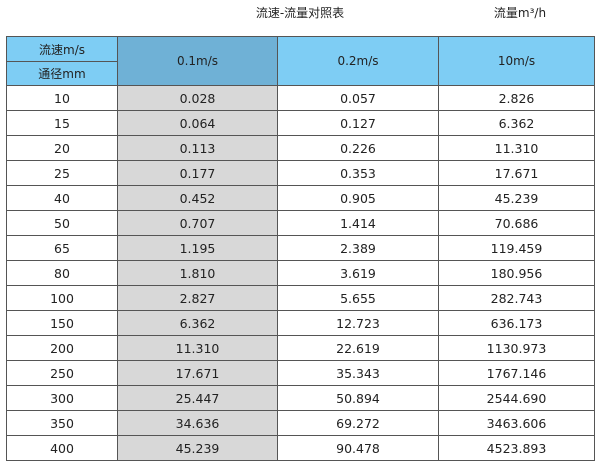 This screenshot has width=600, height=466. Describe the element at coordinates (62, 198) in the screenshot. I see `diameter-cell: 40` at that location.